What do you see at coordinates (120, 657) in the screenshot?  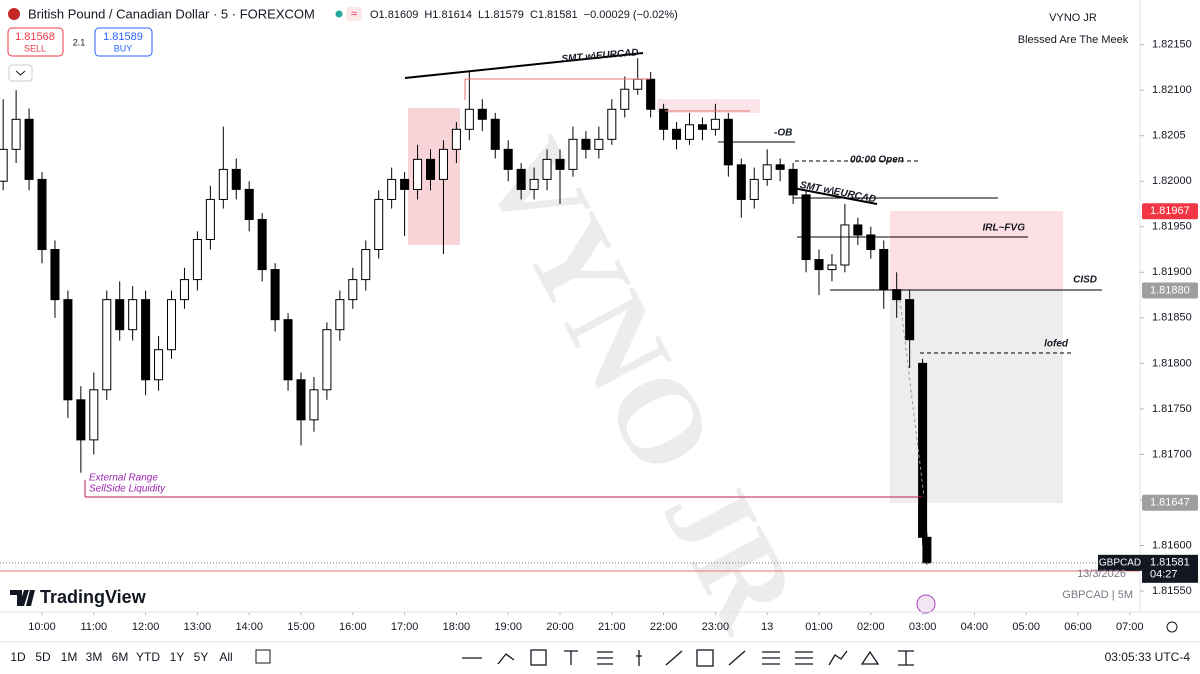 I see `range-button: 6M` at bounding box center [120, 657].